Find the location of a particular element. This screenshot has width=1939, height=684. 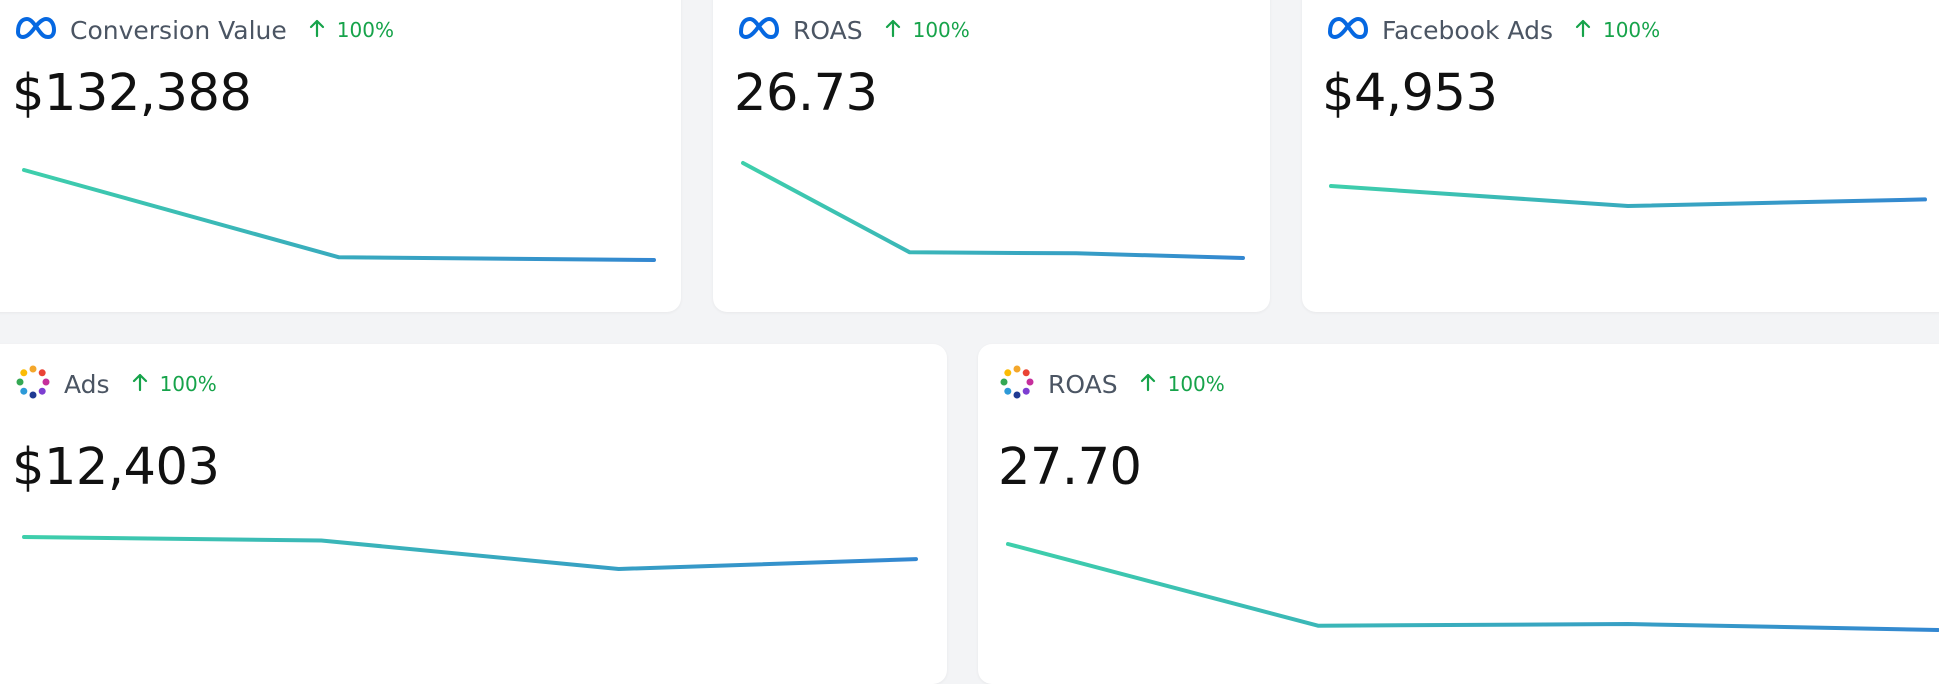

metric-value: 27.70 is located at coordinates (1070, 467).